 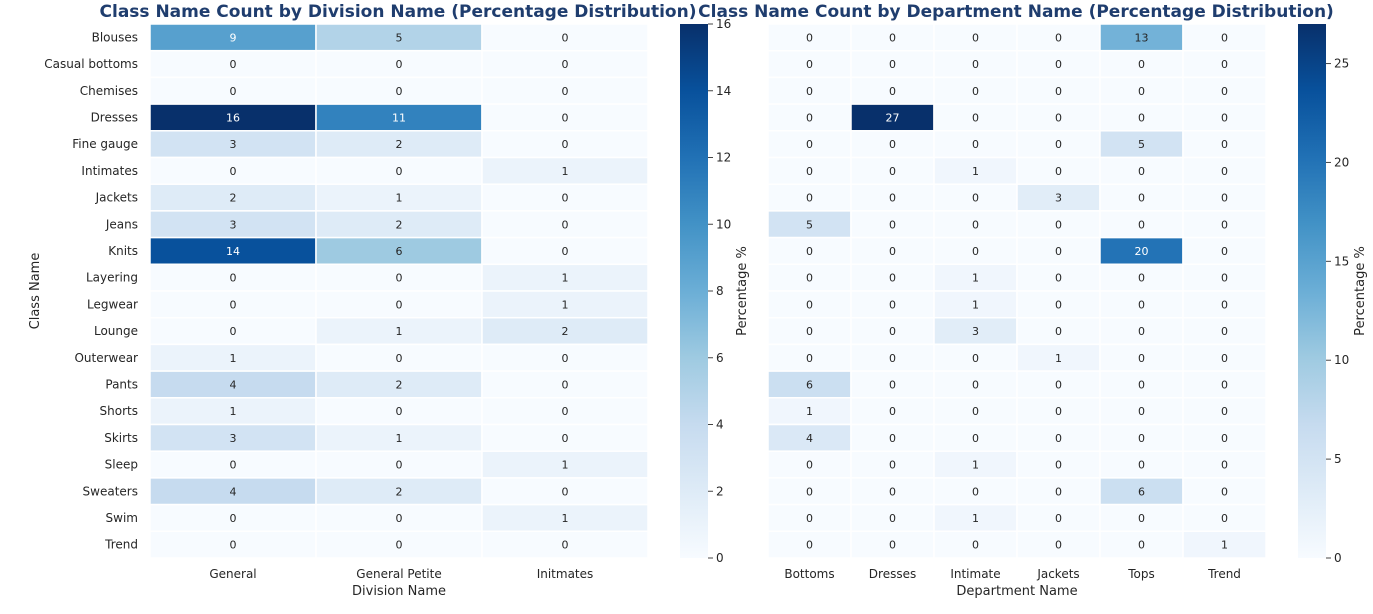 What do you see at coordinates (35, 291) in the screenshot?
I see `y-axis-label: Class Name` at bounding box center [35, 291].